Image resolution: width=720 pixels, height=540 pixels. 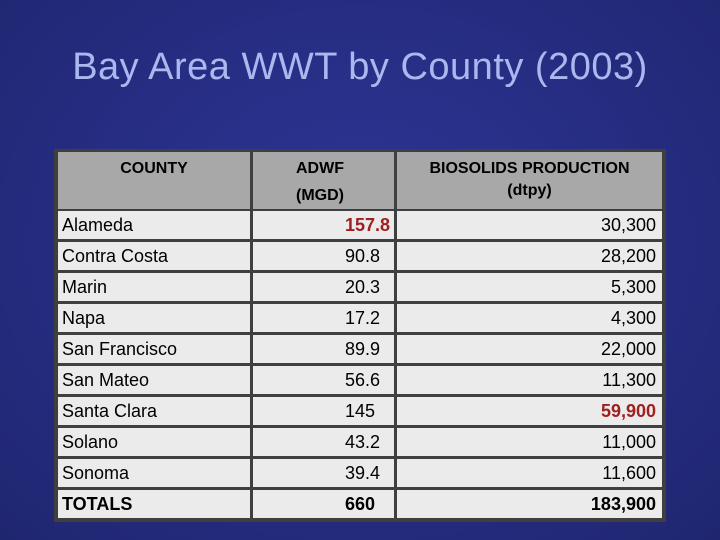 I want to click on table-row-napa: Napa 17.2 4,300, so click(x=360, y=318).